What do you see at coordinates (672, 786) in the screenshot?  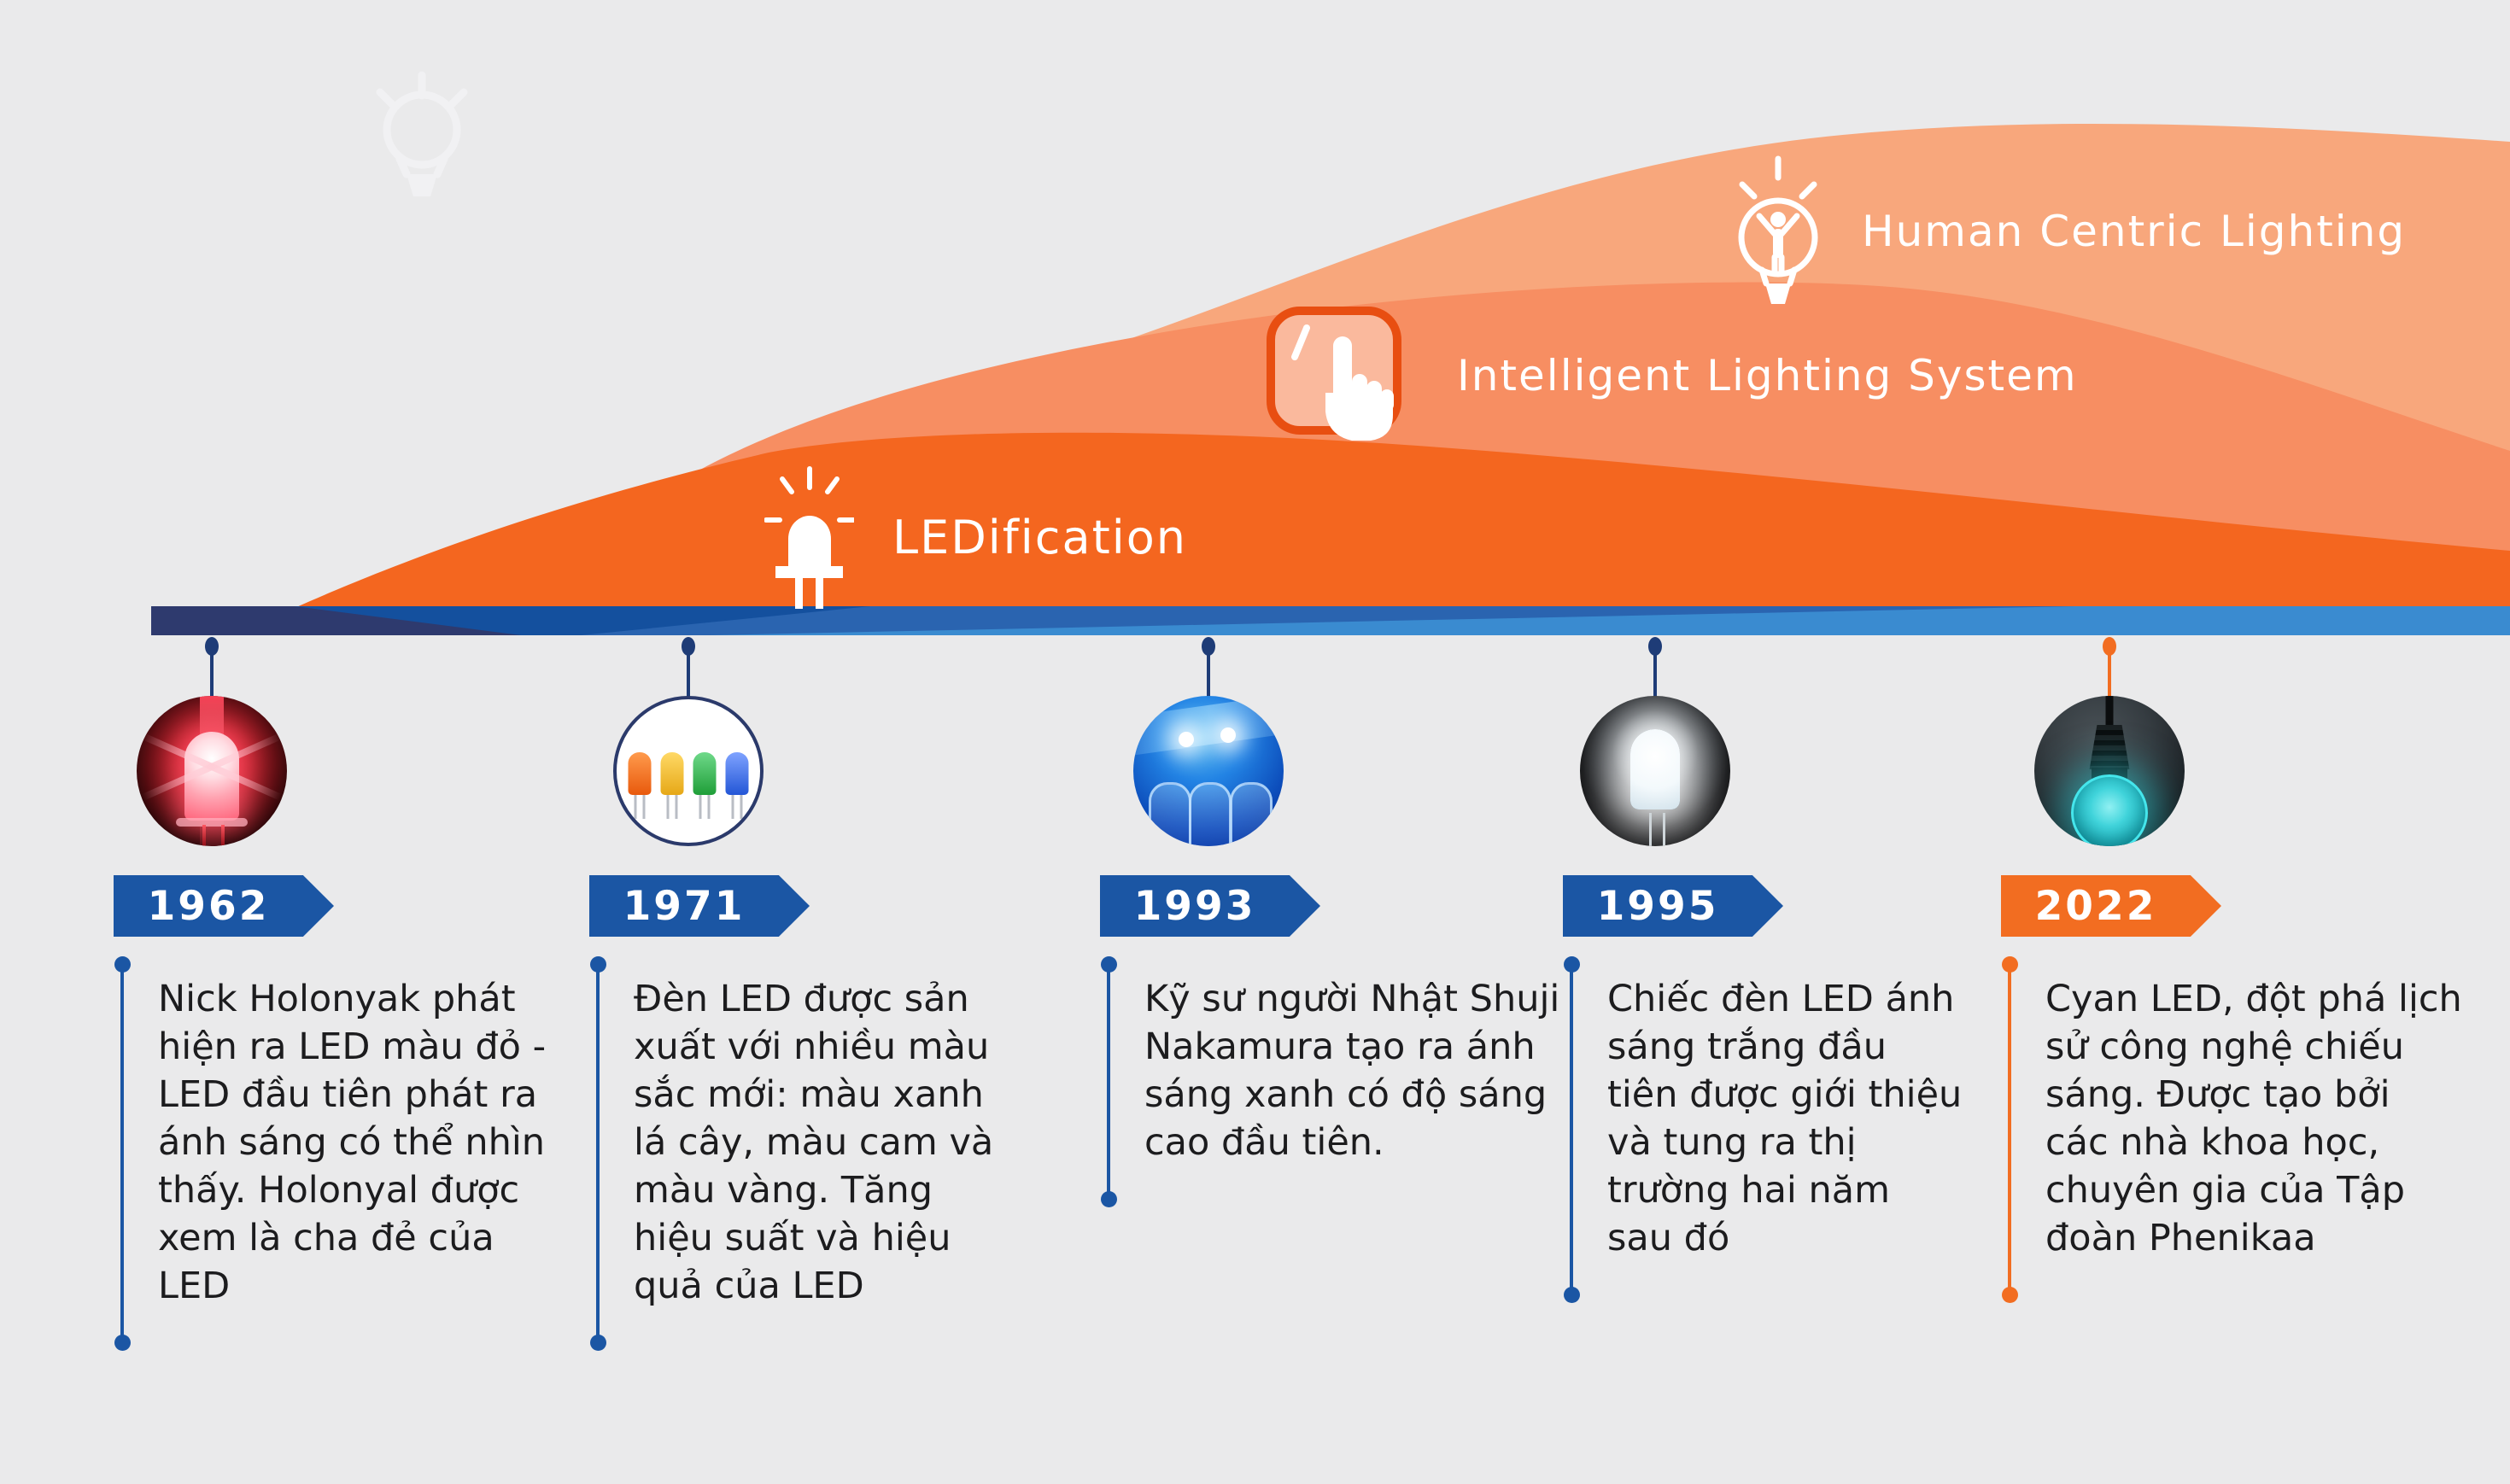 I see `yellow-led` at bounding box center [672, 786].